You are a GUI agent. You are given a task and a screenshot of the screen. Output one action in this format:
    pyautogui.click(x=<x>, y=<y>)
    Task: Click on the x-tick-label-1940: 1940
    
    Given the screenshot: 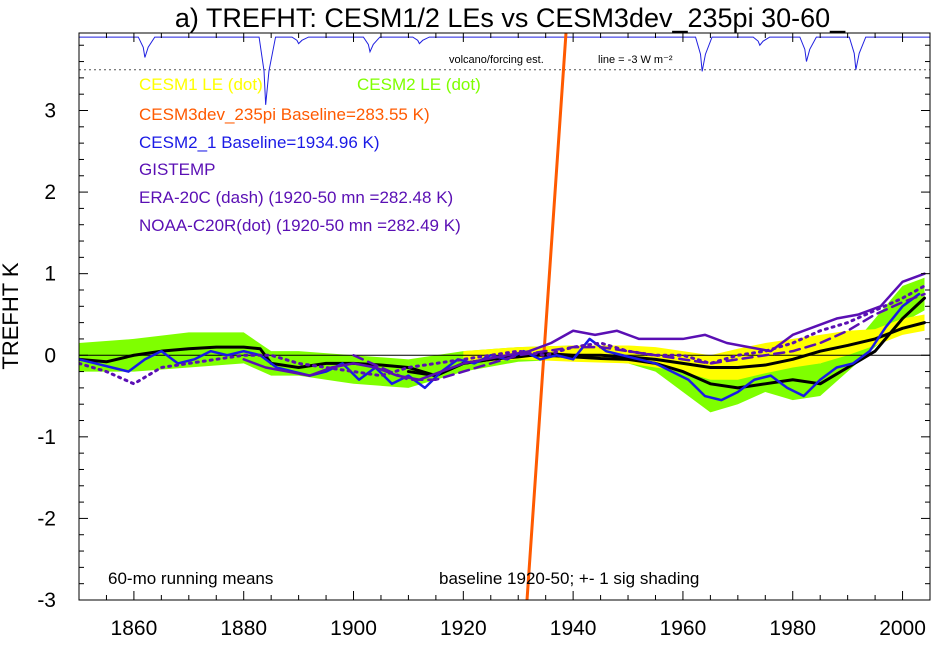 What is the action you would take?
    pyautogui.click(x=573, y=628)
    